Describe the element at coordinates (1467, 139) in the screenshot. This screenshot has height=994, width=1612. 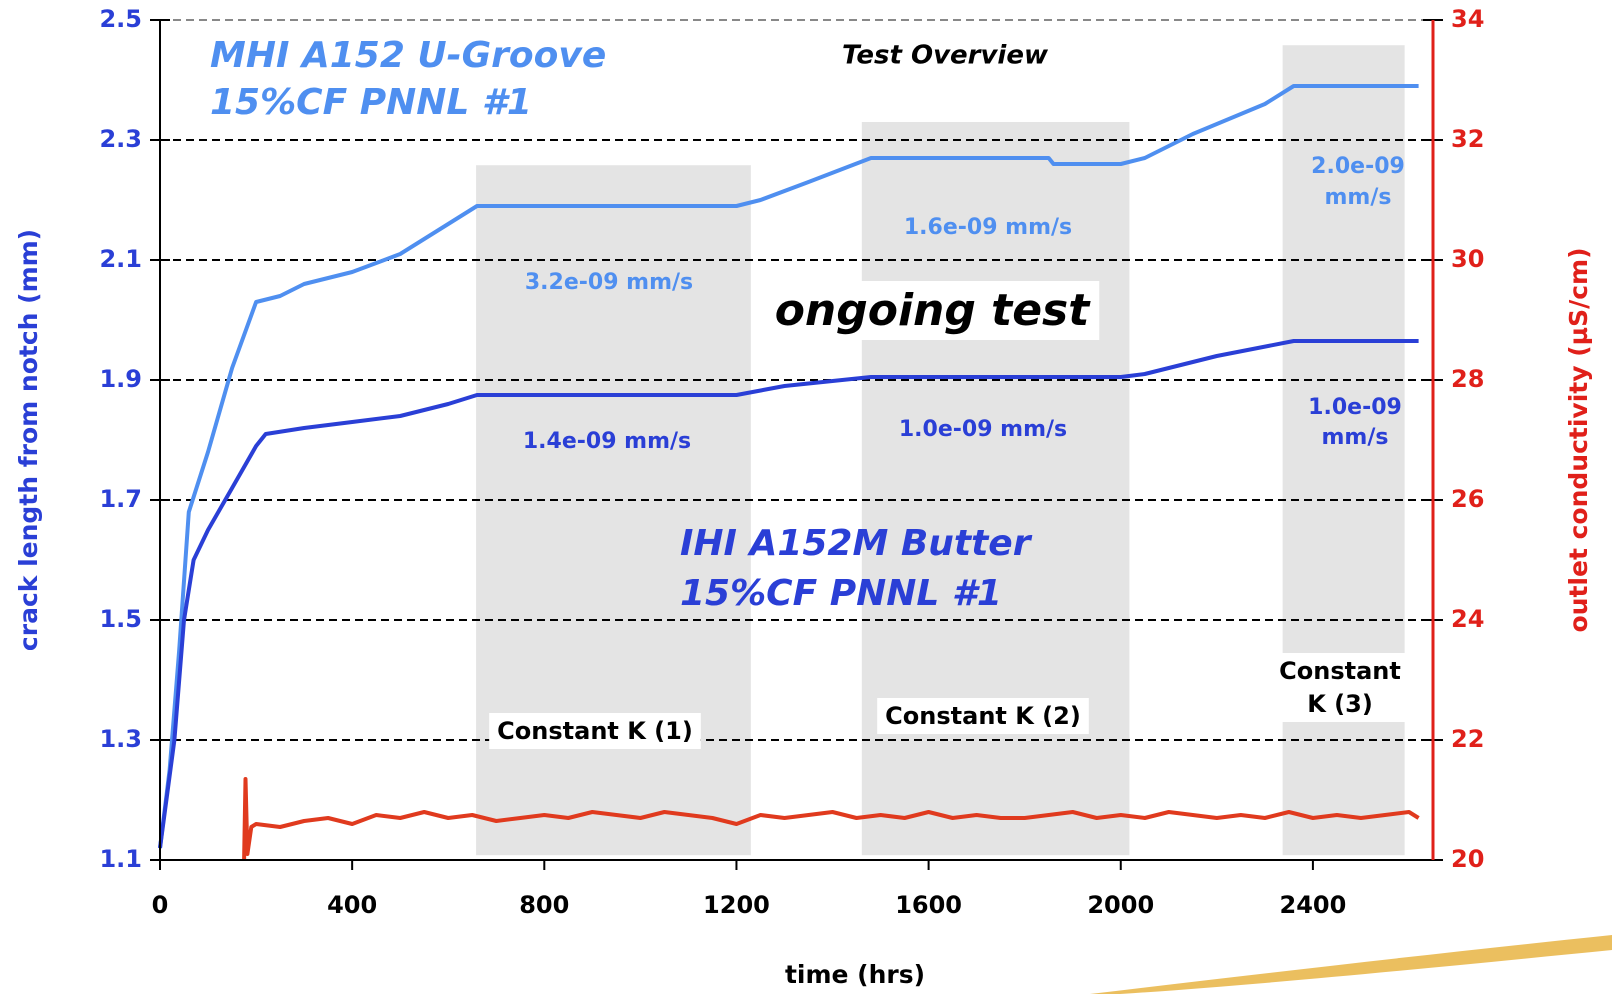
I see `y2-tick-label: 32` at that location.